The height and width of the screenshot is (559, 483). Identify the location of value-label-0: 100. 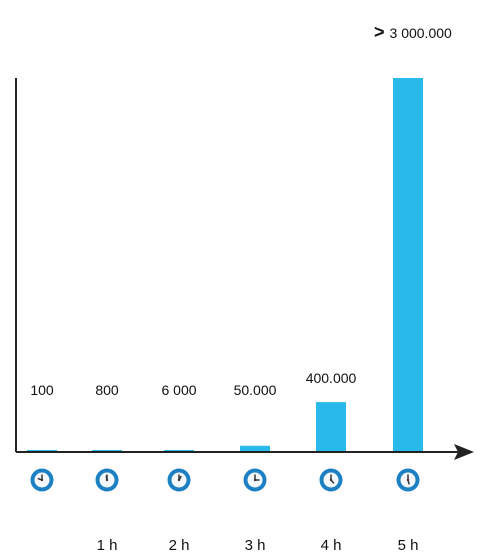
(42, 390).